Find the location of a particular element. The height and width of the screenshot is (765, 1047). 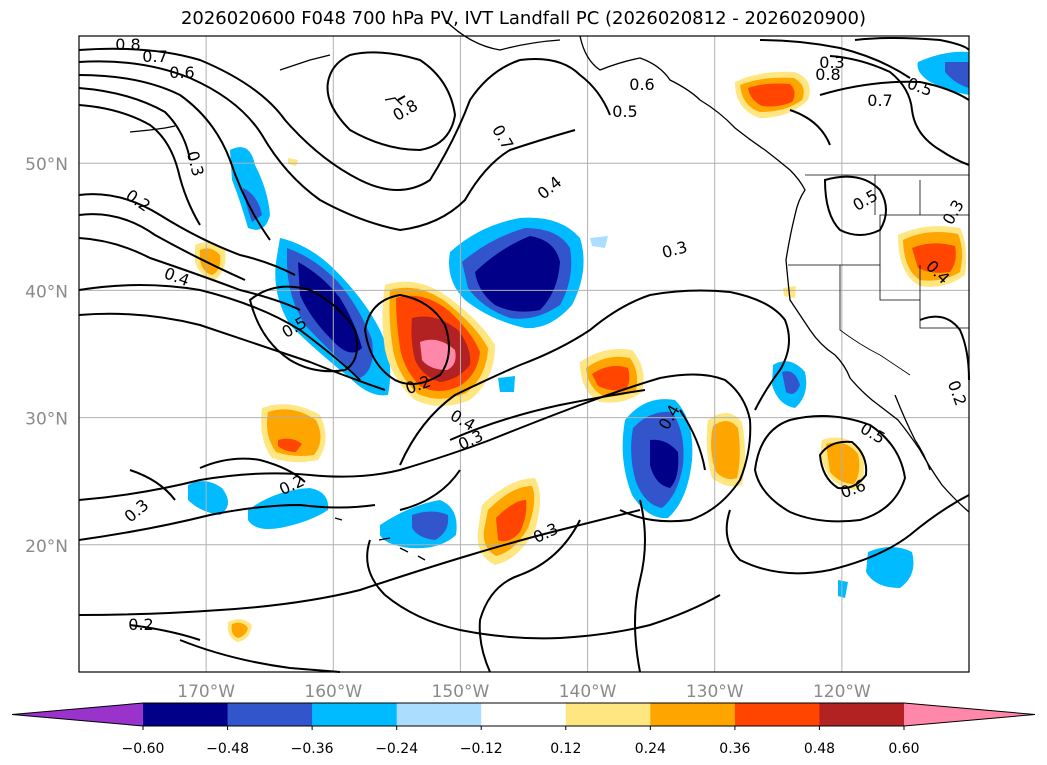

lon-tick-label: 140°W is located at coordinates (588, 692).